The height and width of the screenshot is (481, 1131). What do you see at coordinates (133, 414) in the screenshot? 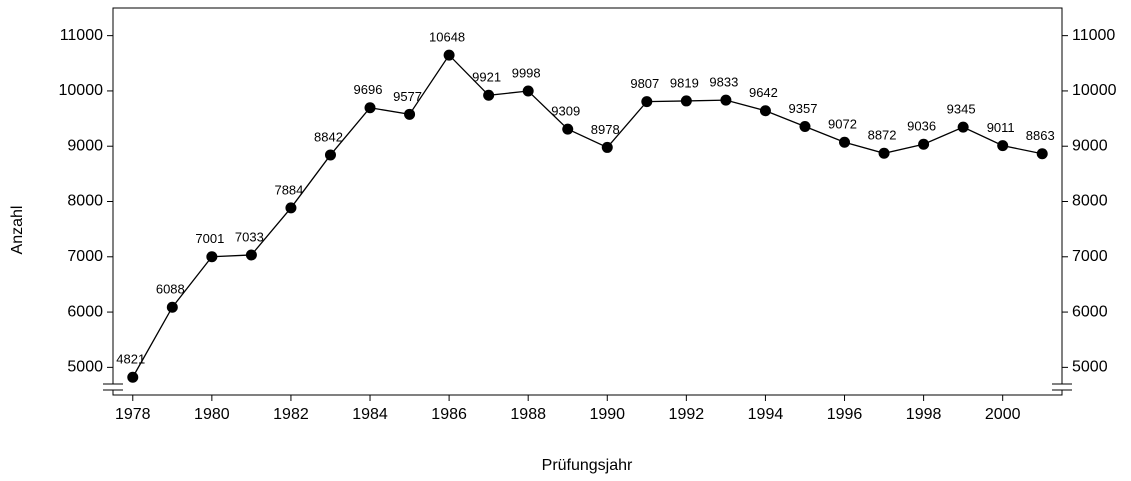
I see `x-tick-label: 1978` at bounding box center [133, 414].